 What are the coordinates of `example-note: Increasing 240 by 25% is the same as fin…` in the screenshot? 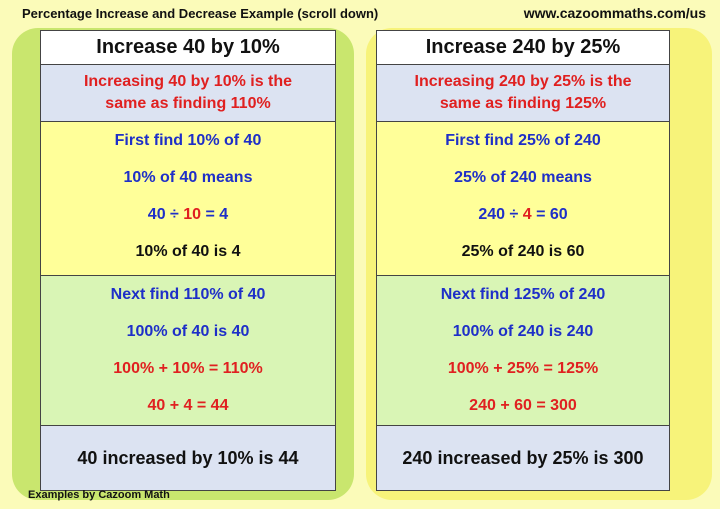 It's located at (523, 93).